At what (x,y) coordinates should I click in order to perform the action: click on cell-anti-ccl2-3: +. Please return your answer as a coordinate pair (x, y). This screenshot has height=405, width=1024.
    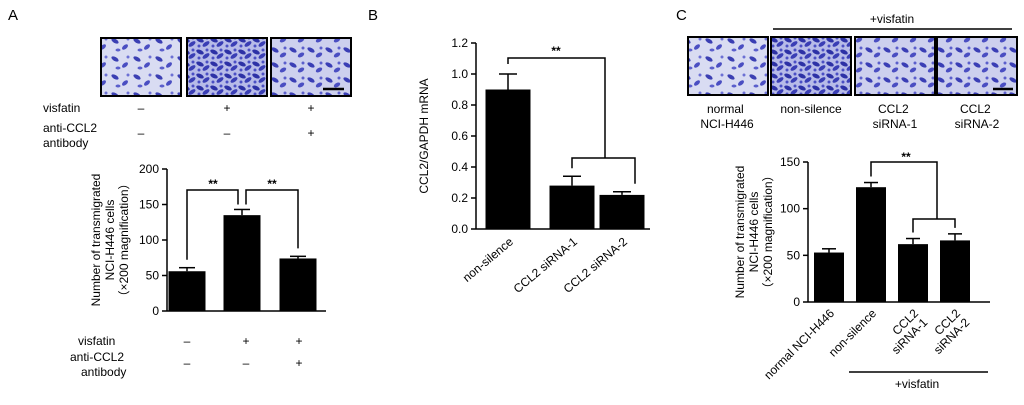
    Looking at the image, I should click on (310, 133).